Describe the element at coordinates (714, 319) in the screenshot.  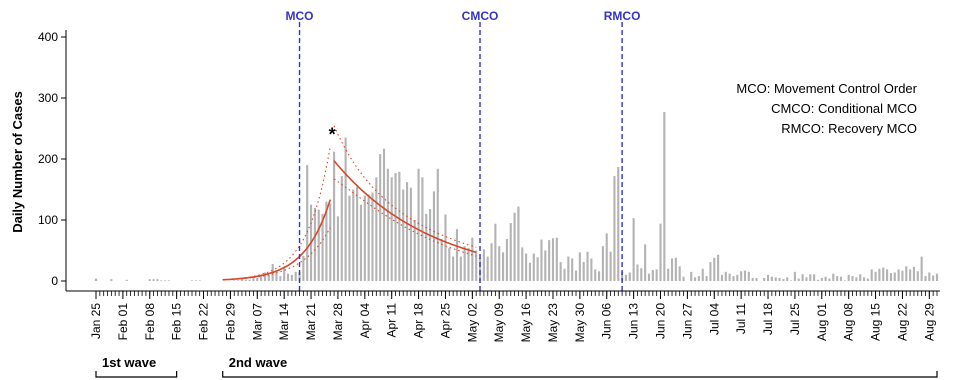
I see `x-tick-label: Jul 04` at that location.